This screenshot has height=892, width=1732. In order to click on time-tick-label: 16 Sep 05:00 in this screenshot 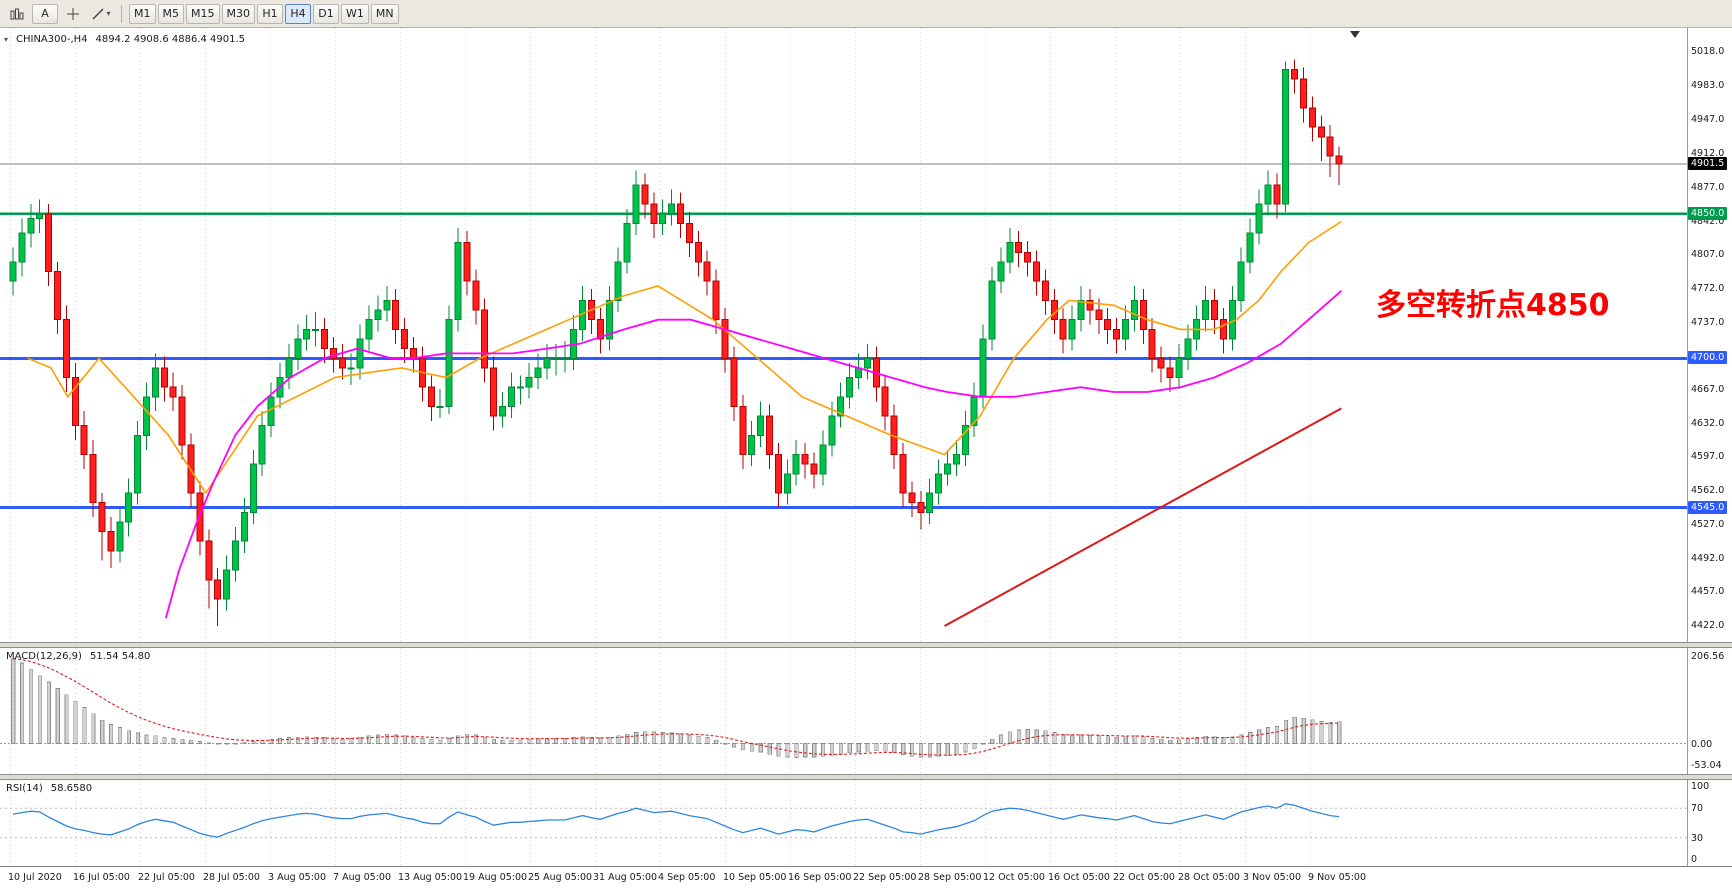, I will do `click(820, 877)`.